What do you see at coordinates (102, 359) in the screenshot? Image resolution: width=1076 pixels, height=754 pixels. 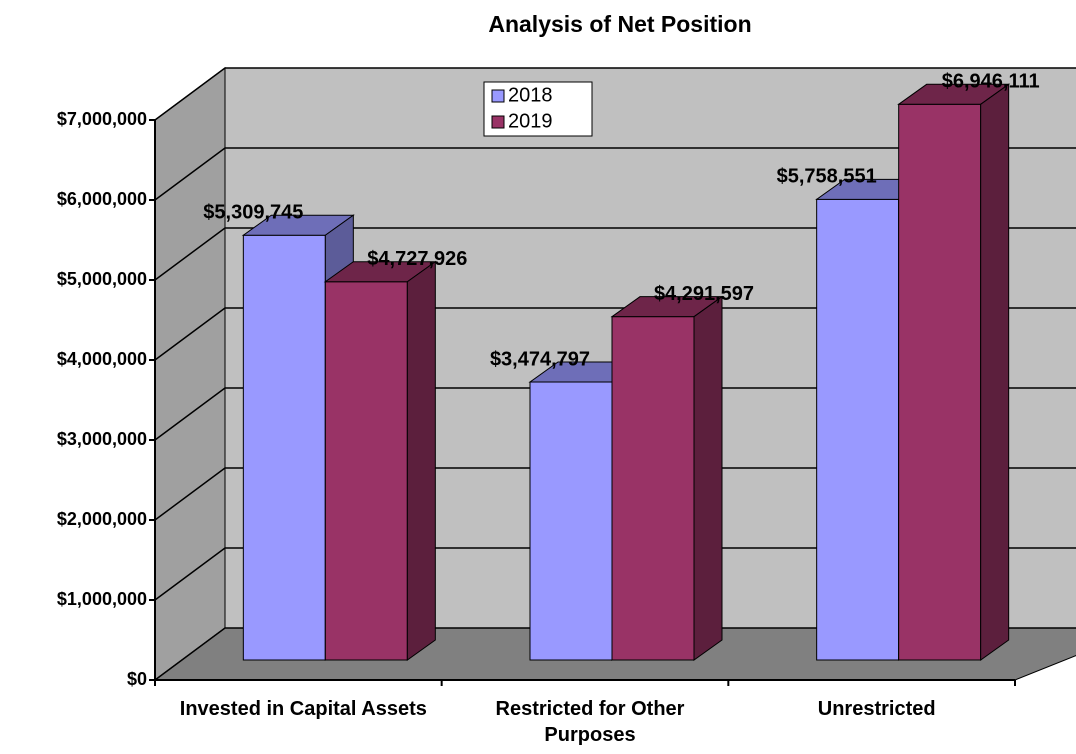 I see `y-tick-label: $4,000,000` at bounding box center [102, 359].